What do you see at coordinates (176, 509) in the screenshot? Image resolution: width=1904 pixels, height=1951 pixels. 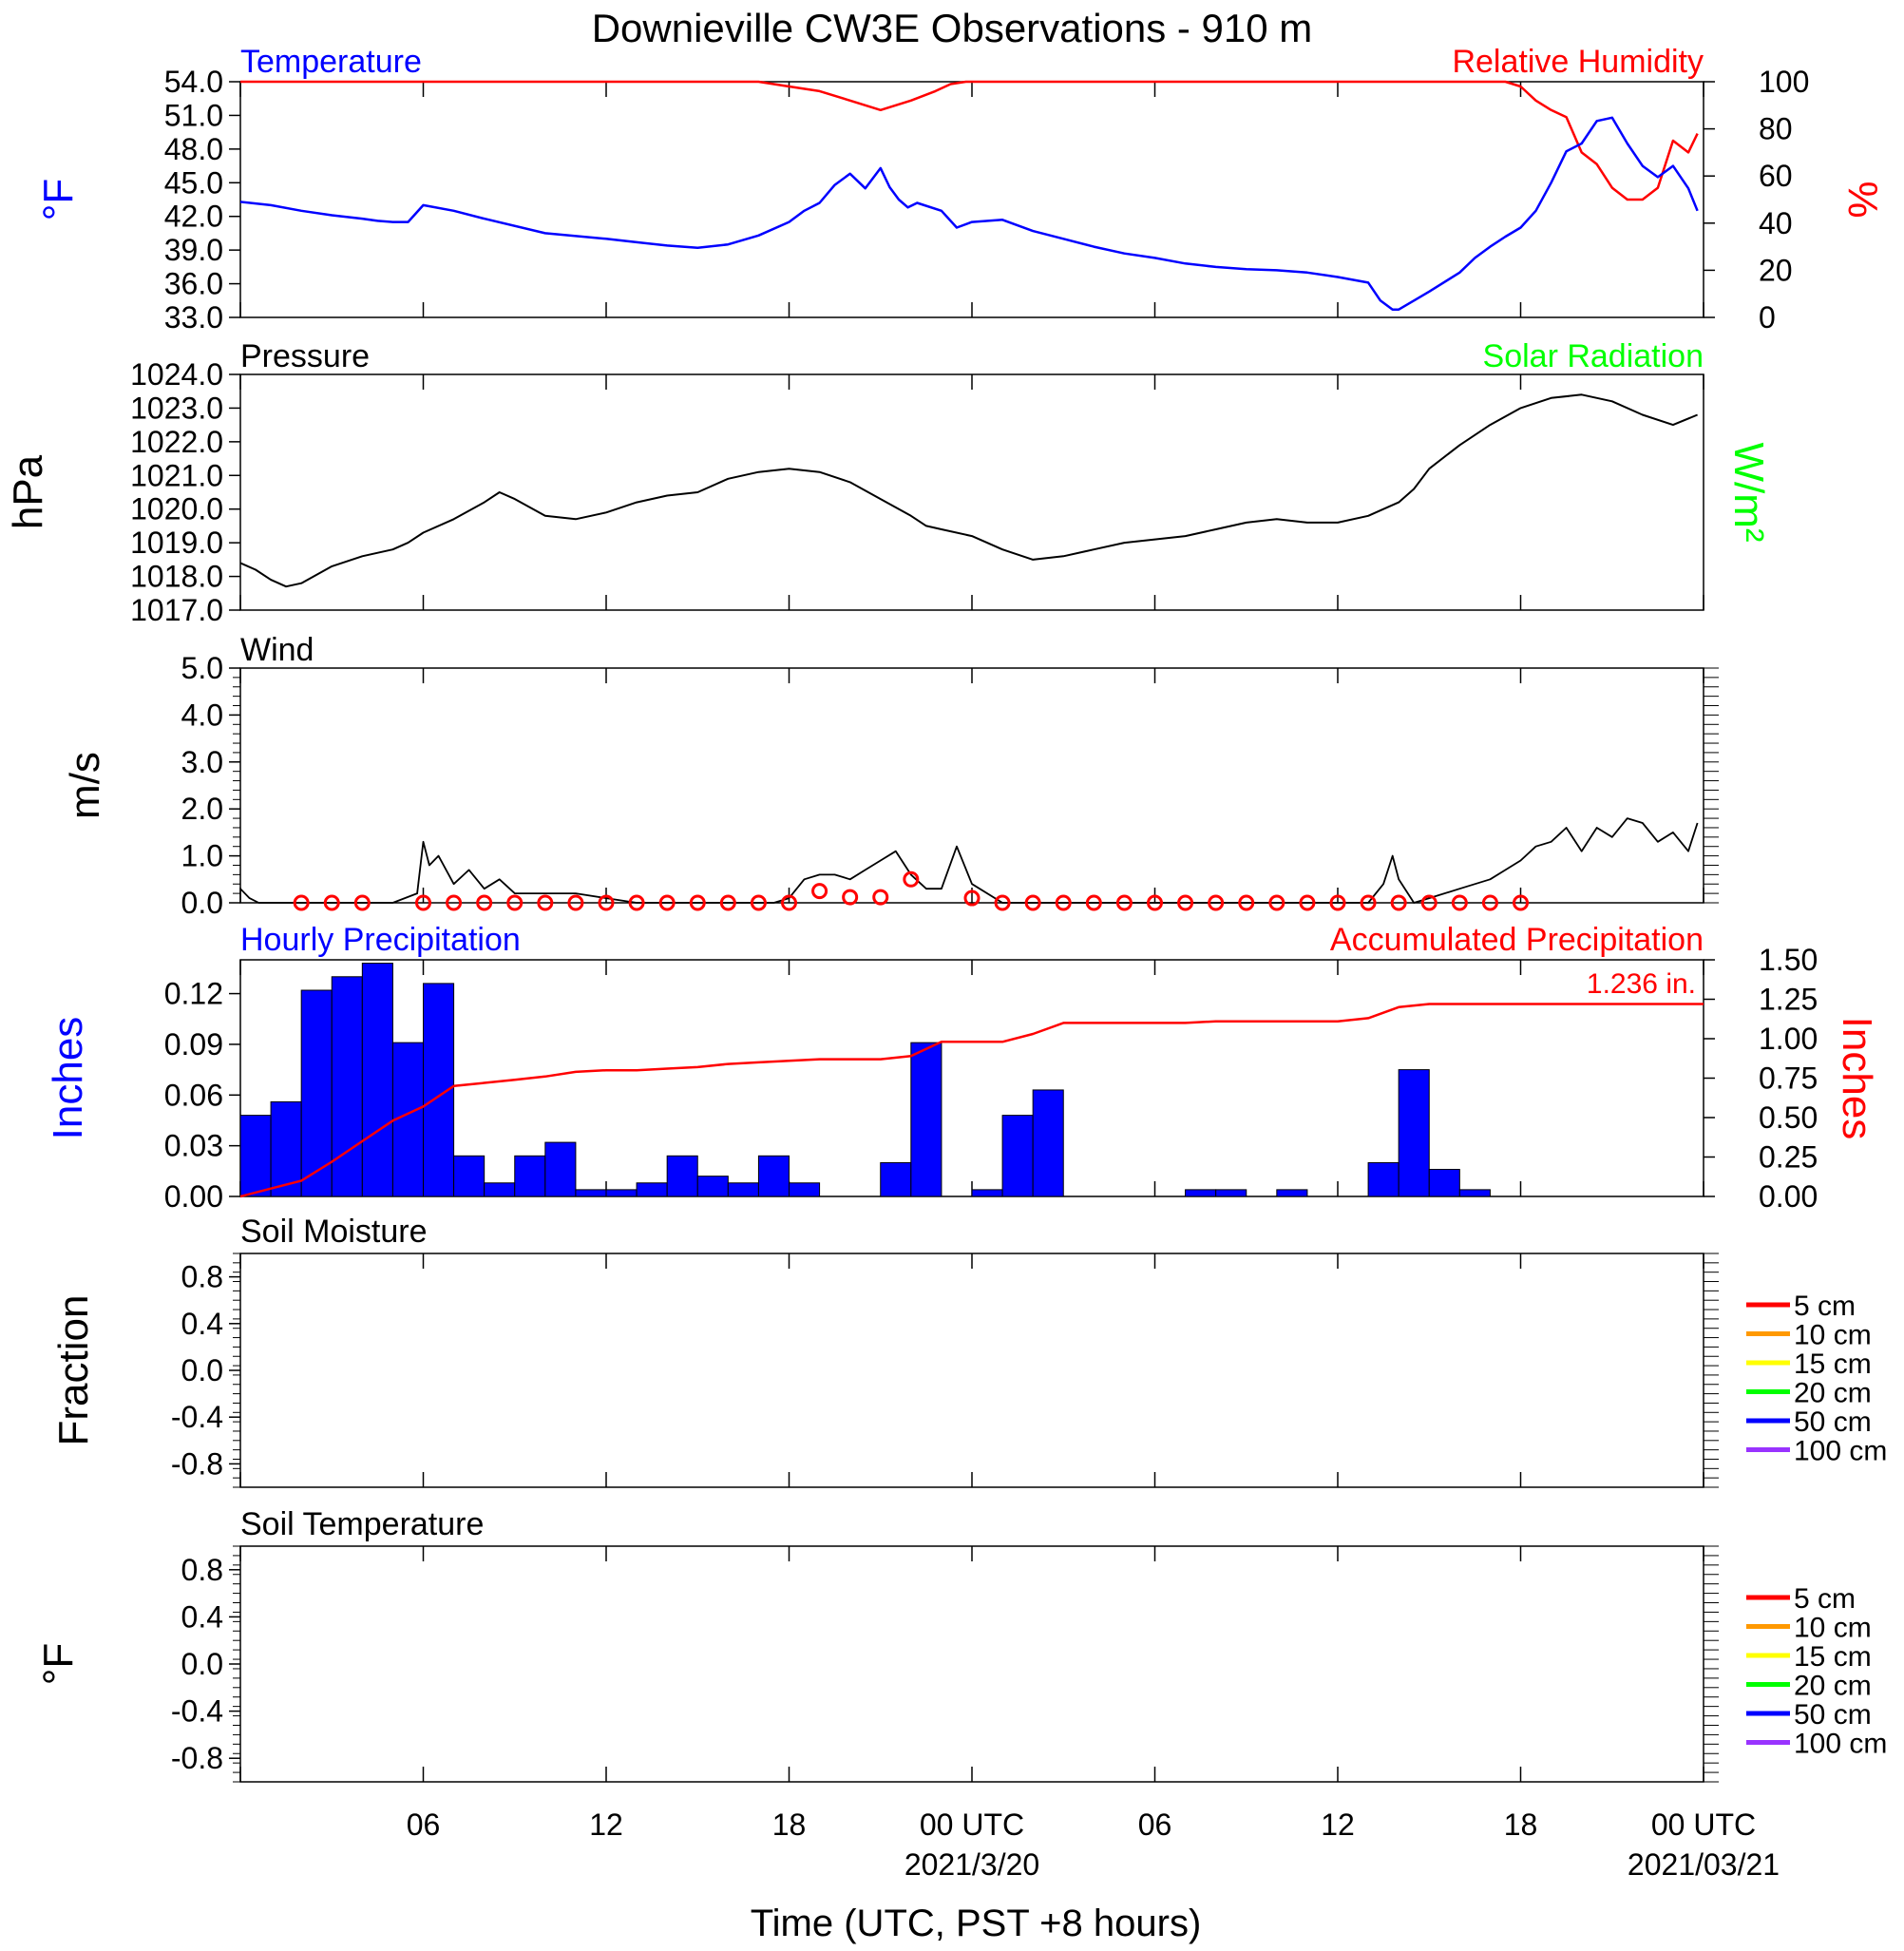 I see `pressure-ytick-label: 1020.0` at bounding box center [176, 509].